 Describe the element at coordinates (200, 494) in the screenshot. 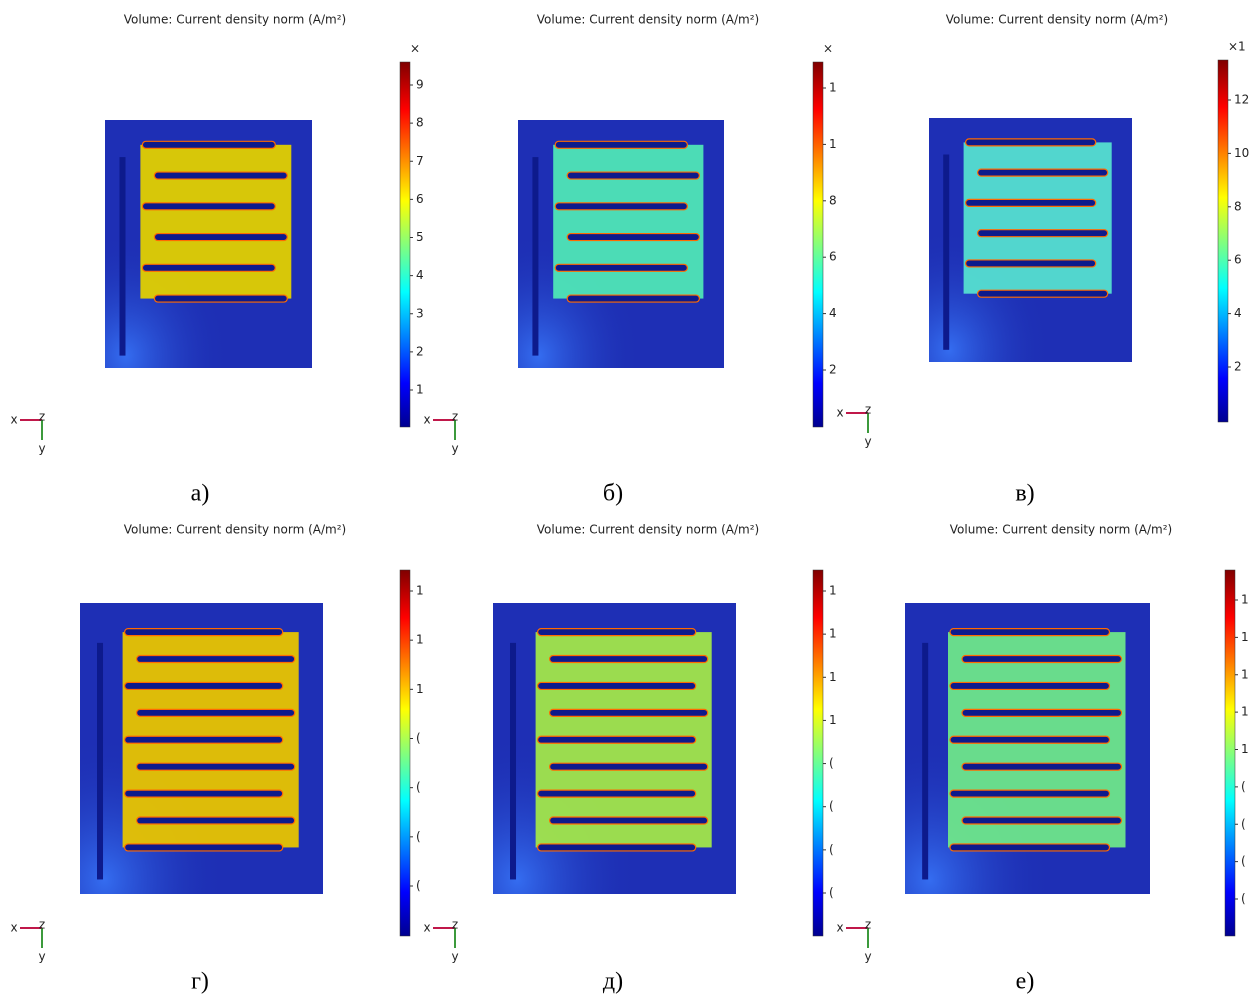

I see `caption: а)` at that location.